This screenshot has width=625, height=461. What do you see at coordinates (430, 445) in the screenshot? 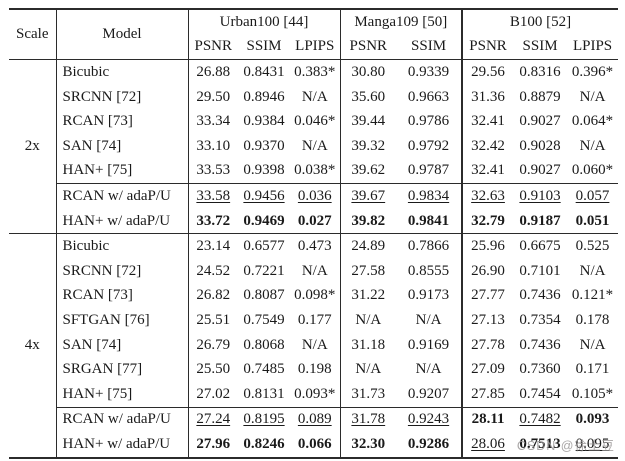
I see `value-cell: 0.9286` at bounding box center [430, 445].